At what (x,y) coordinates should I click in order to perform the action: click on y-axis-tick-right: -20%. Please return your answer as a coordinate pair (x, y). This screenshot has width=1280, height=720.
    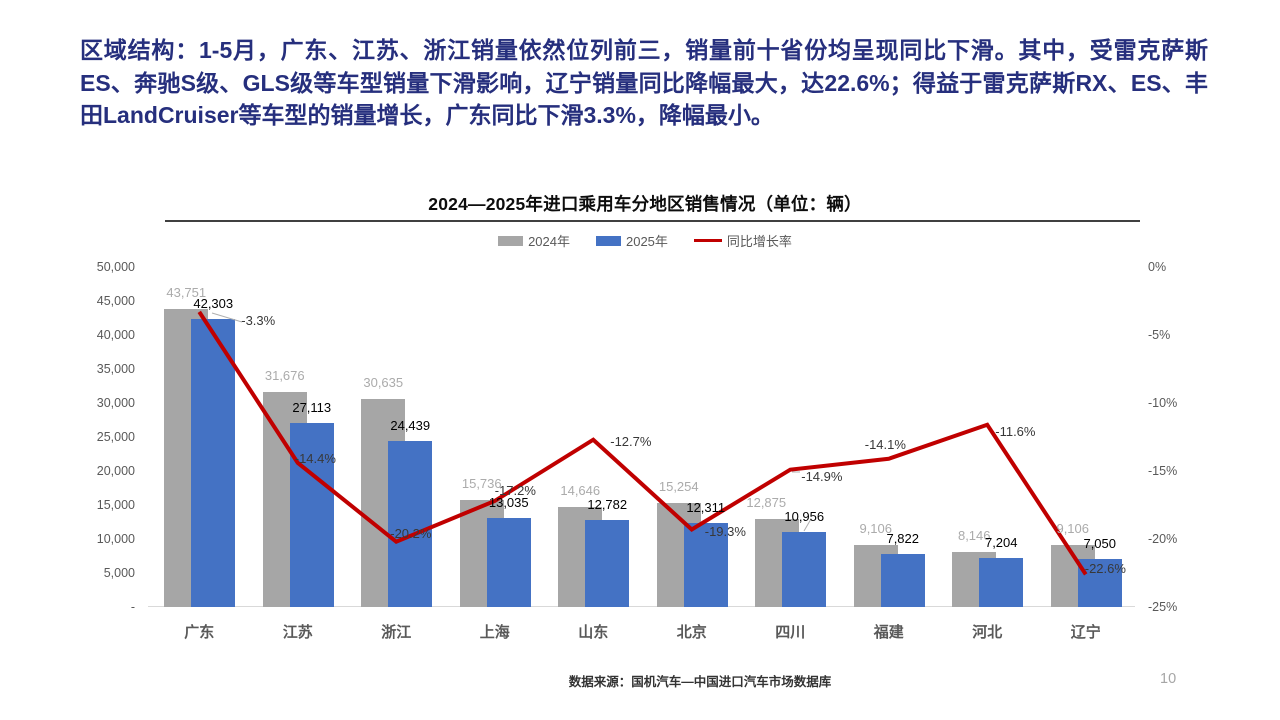
    Looking at the image, I should click on (1163, 539).